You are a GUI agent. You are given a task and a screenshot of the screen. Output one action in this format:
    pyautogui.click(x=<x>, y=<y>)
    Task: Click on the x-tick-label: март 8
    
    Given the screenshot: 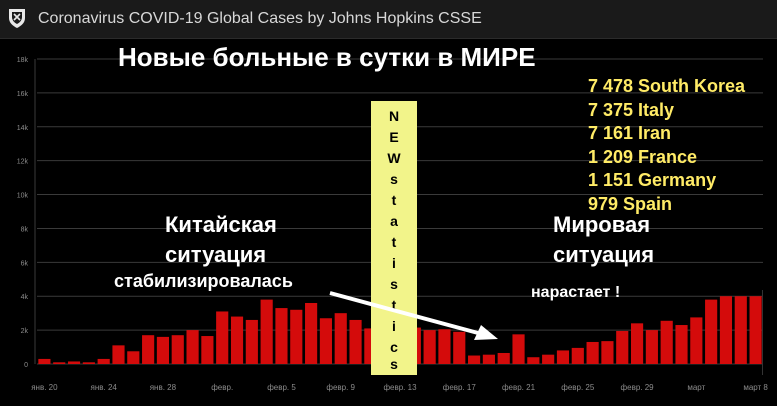 What is the action you would take?
    pyautogui.click(x=755, y=387)
    